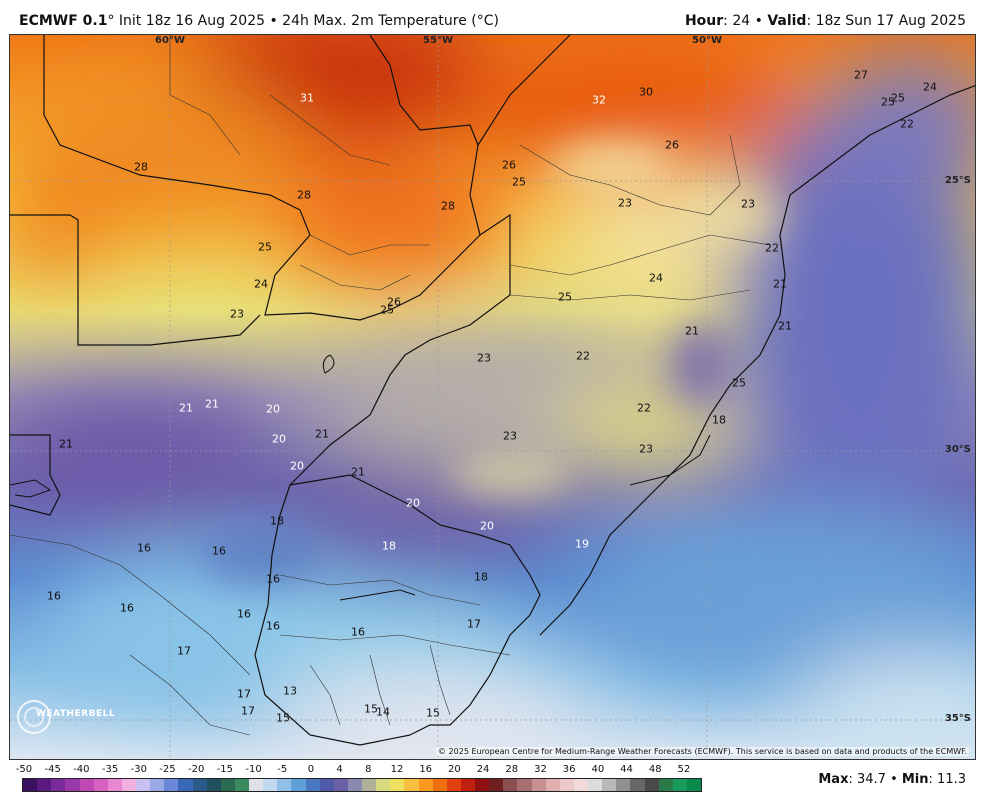  I want to click on scale-tick-label: 24, so click(483, 769).